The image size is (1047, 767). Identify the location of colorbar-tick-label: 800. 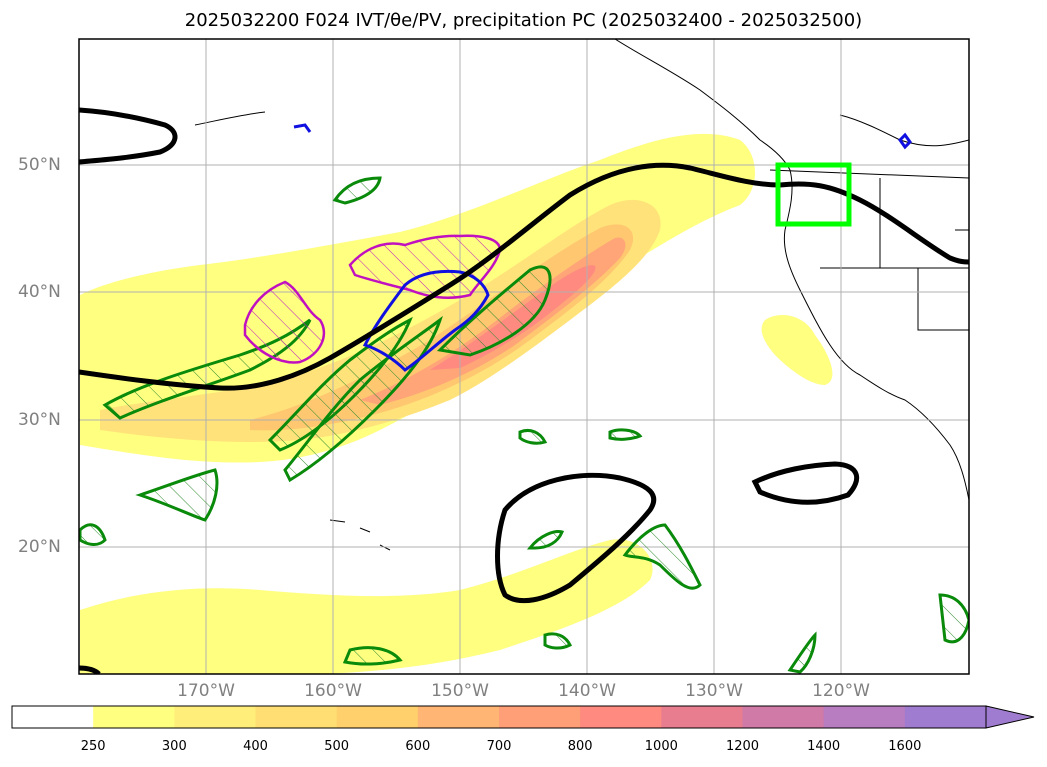
(580, 746).